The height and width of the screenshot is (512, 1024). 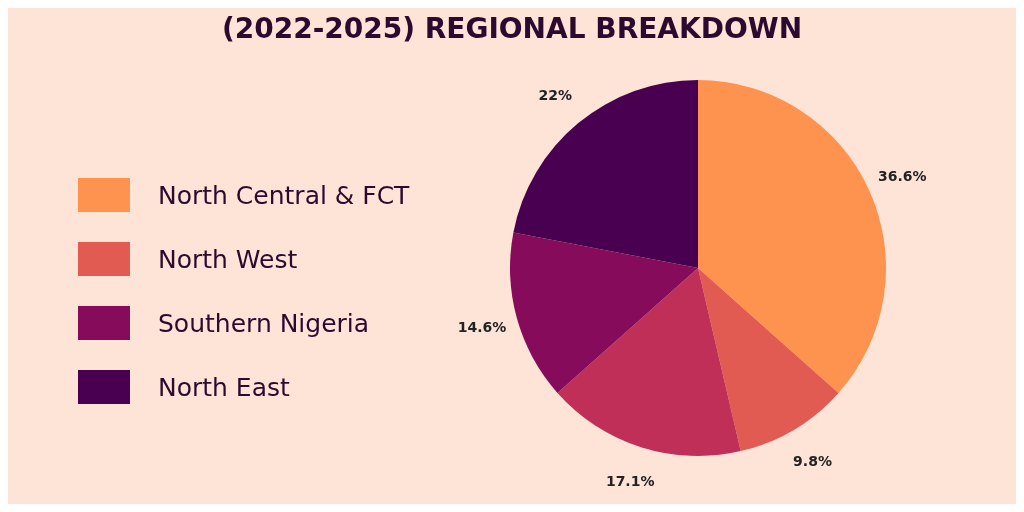 I want to click on legend-label: North East, so click(x=224, y=387).